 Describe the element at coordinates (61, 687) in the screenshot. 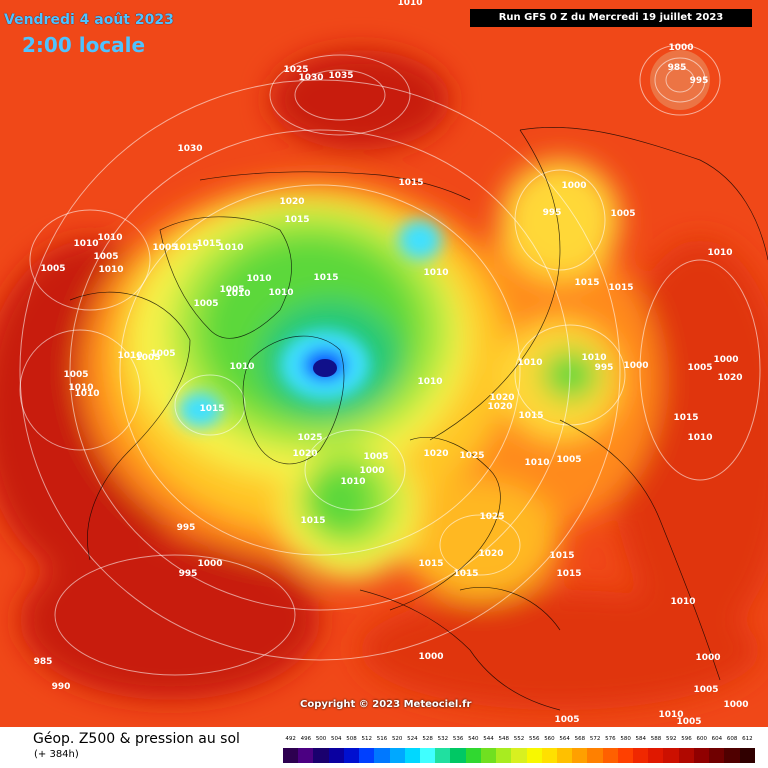

I see `isobar-label: 990` at that location.